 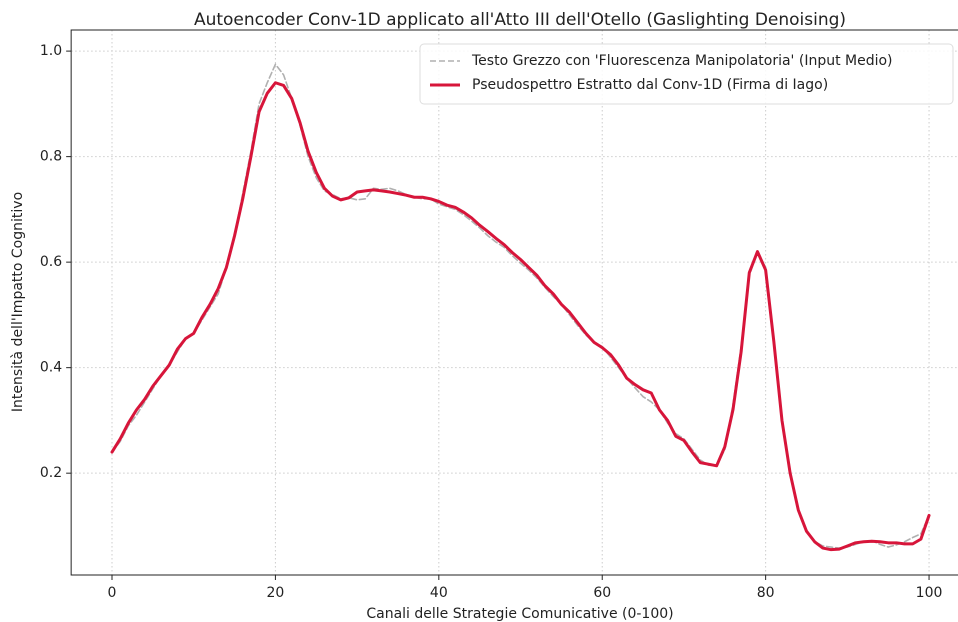 What do you see at coordinates (602, 593) in the screenshot?
I see `x-tick-label: 60` at bounding box center [602, 593].